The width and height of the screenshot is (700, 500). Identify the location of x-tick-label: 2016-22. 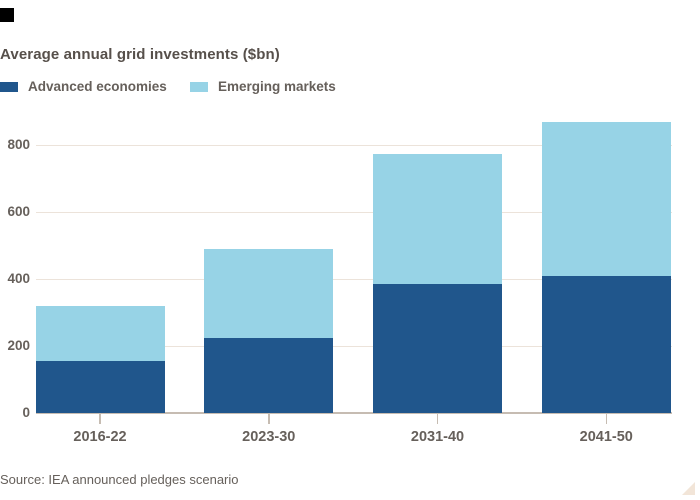
(100, 437).